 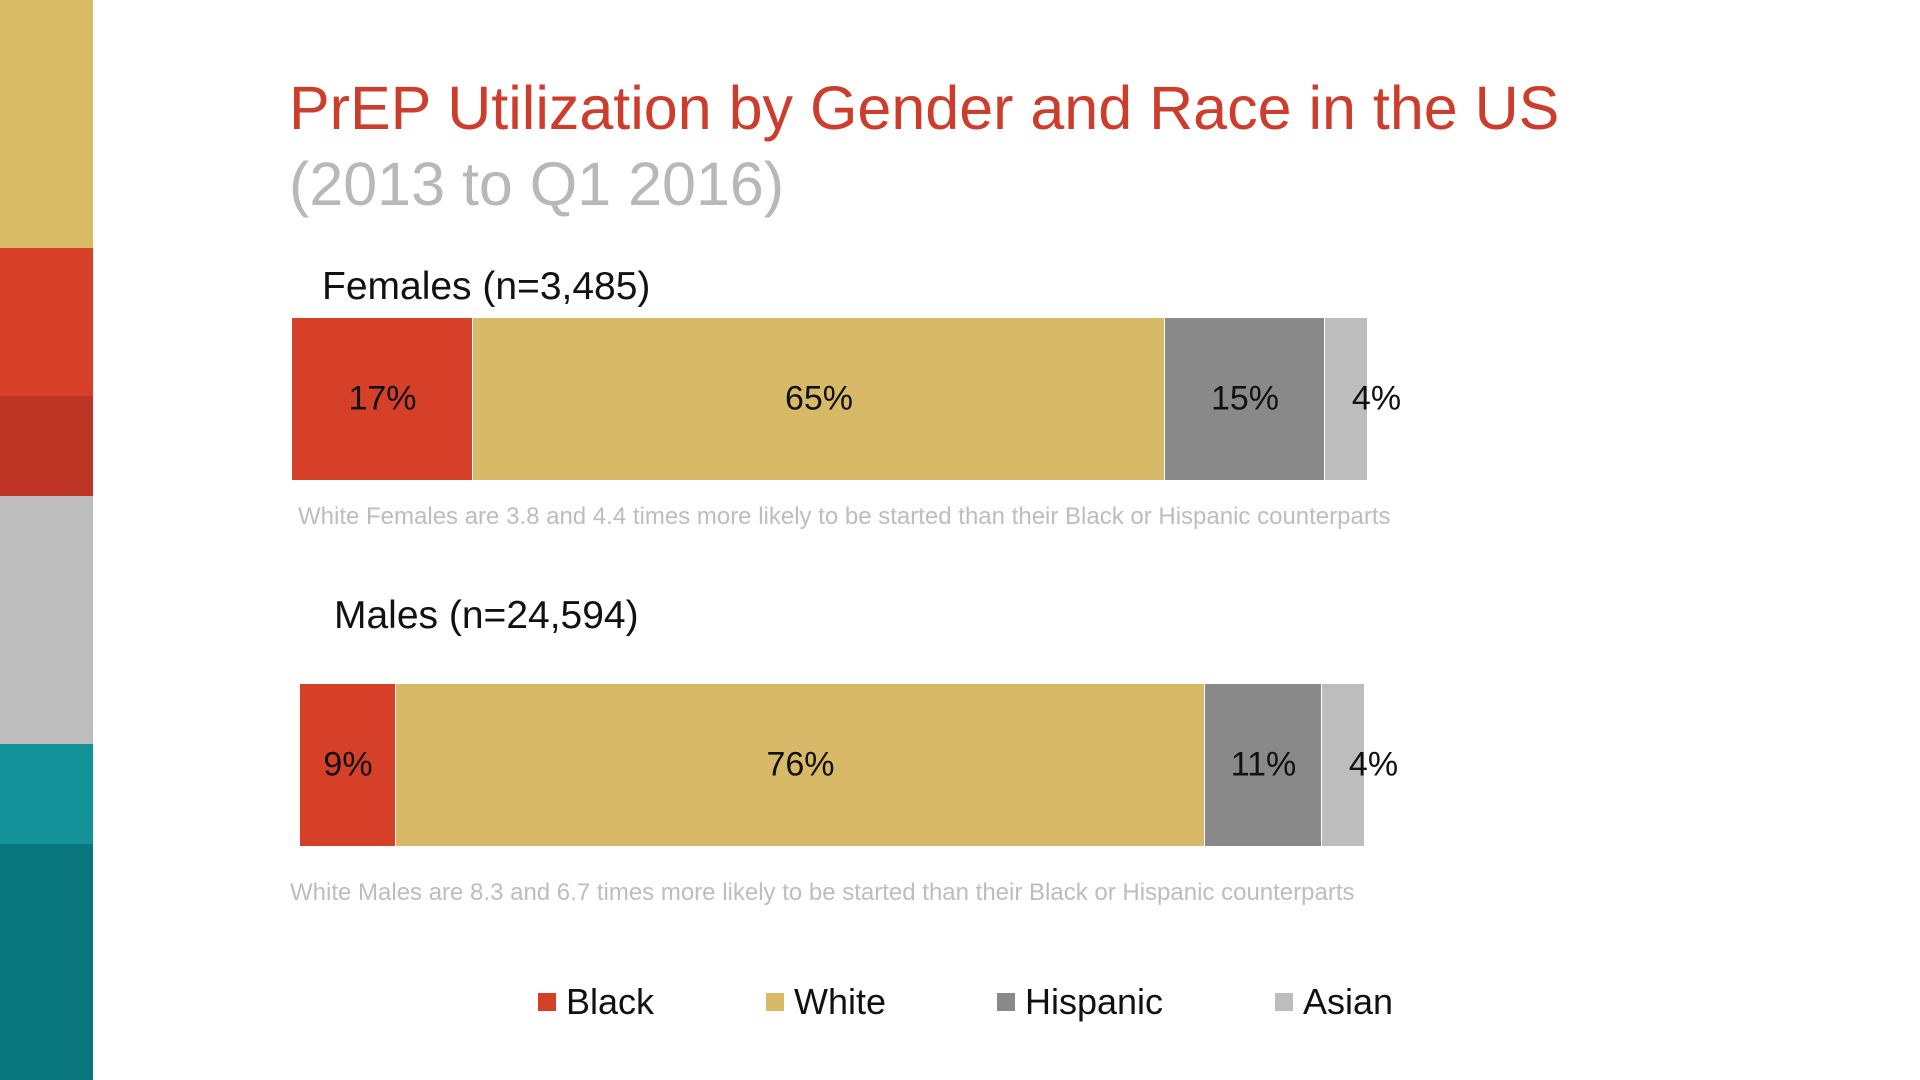 I want to click on sidebar-stripe-teal, so click(x=46, y=794).